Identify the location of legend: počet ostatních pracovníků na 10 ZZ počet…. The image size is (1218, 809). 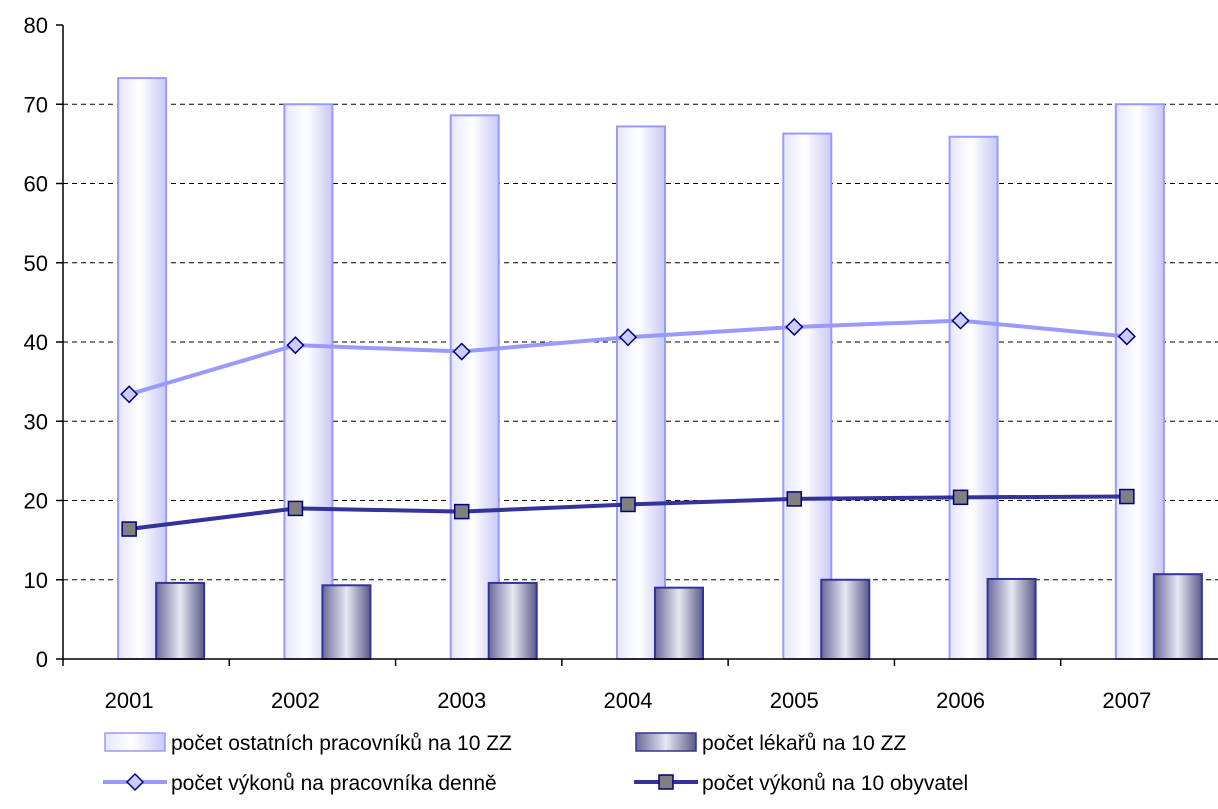
(535, 763).